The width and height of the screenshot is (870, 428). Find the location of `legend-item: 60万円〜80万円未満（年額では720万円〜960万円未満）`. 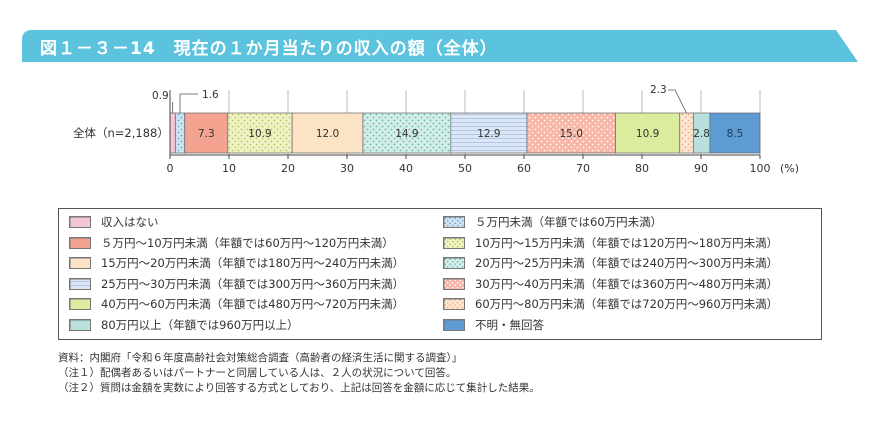

legend-item: 60万円〜80万円未満（年額では720万円〜960万円未満） is located at coordinates (610, 304).